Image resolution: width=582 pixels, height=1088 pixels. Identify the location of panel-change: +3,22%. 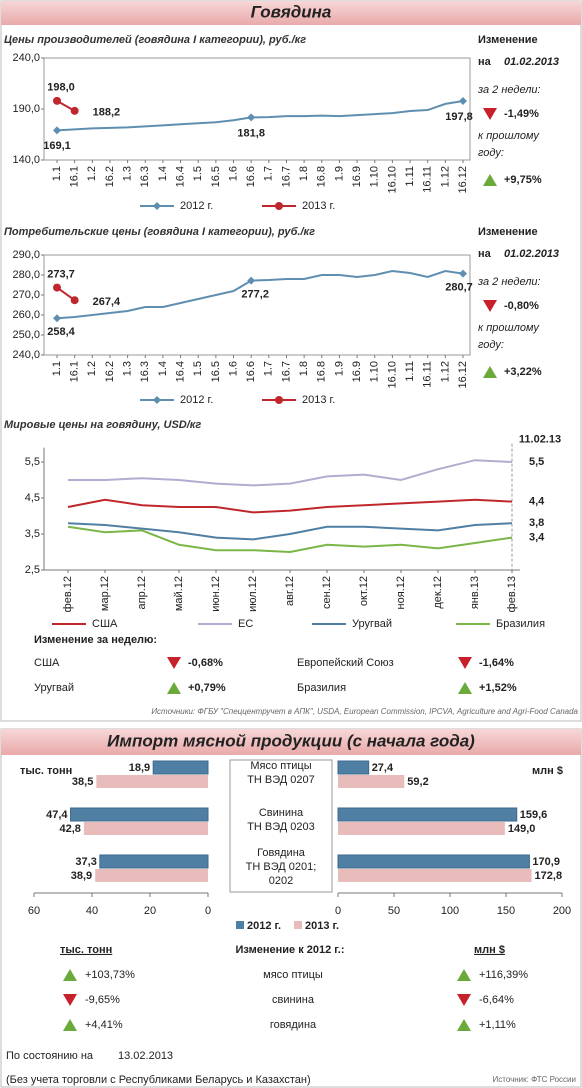
(523, 372).